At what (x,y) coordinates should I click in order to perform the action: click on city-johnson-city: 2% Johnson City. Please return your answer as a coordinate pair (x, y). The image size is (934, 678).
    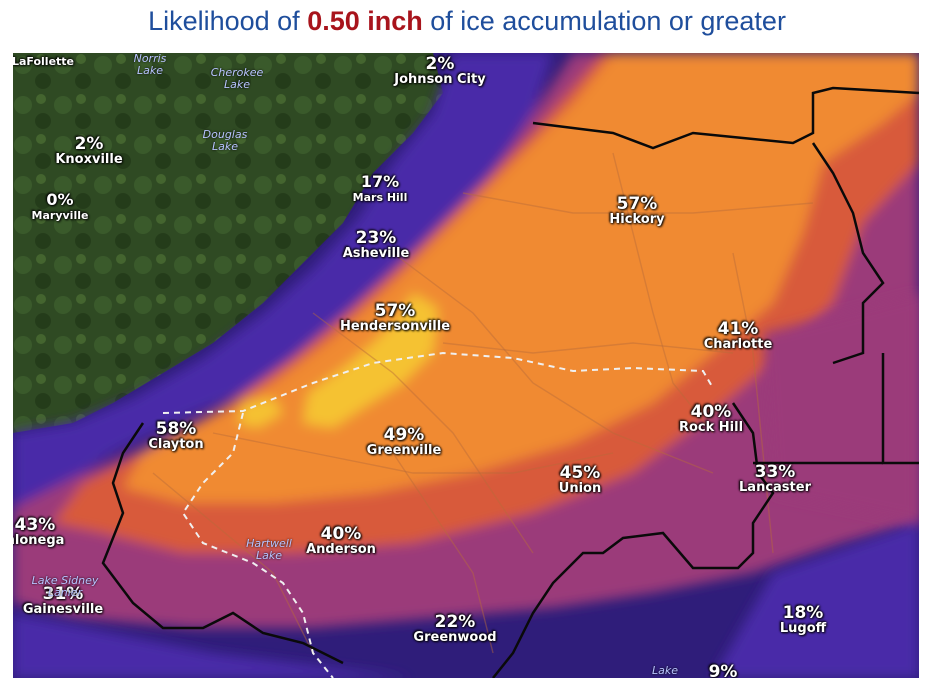
    Looking at the image, I should click on (440, 70).